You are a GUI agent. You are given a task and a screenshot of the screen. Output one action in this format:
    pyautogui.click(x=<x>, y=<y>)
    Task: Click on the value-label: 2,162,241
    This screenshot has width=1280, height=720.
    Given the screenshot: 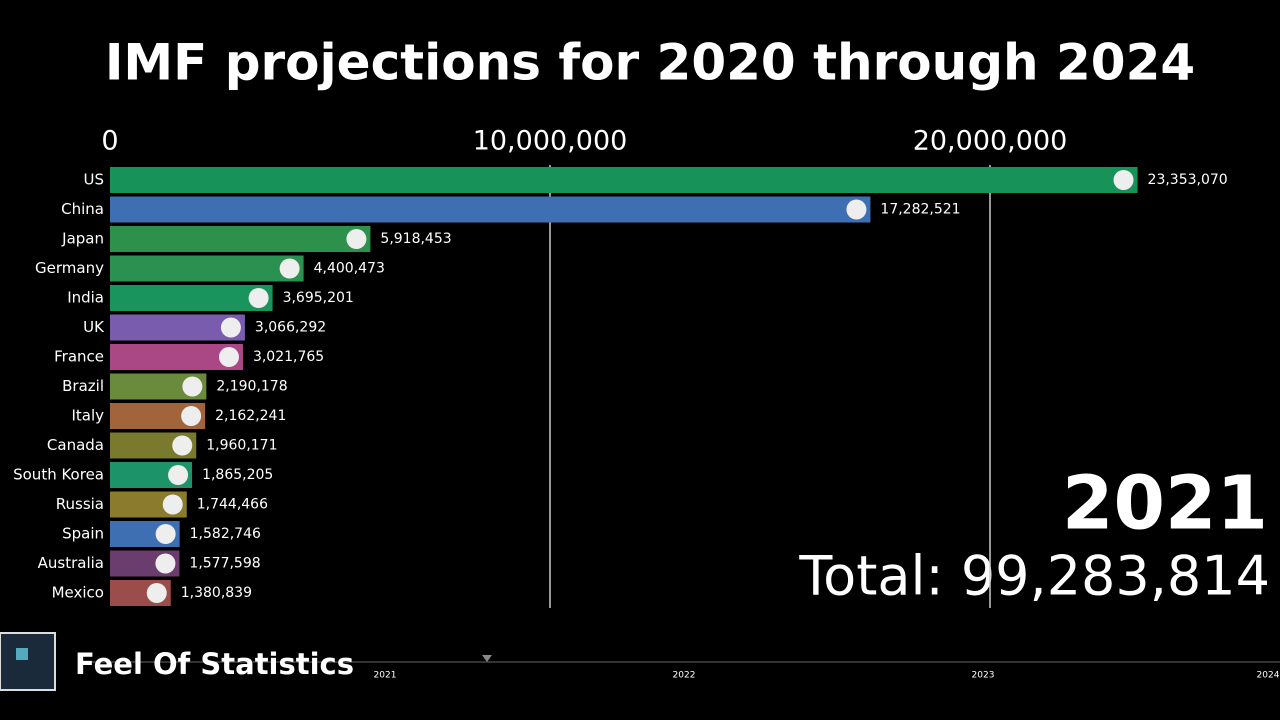 What is the action you would take?
    pyautogui.click(x=250, y=416)
    